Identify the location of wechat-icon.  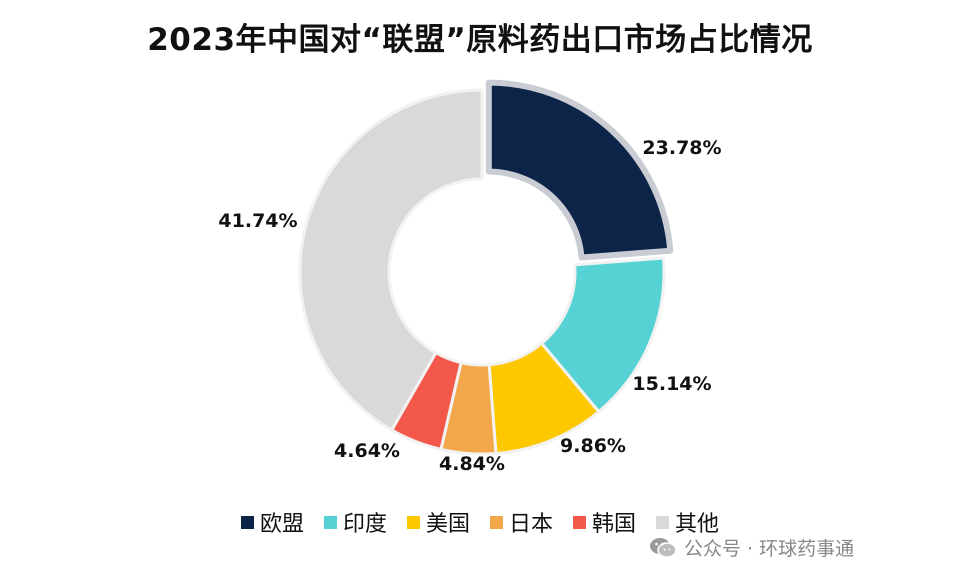
(663, 547).